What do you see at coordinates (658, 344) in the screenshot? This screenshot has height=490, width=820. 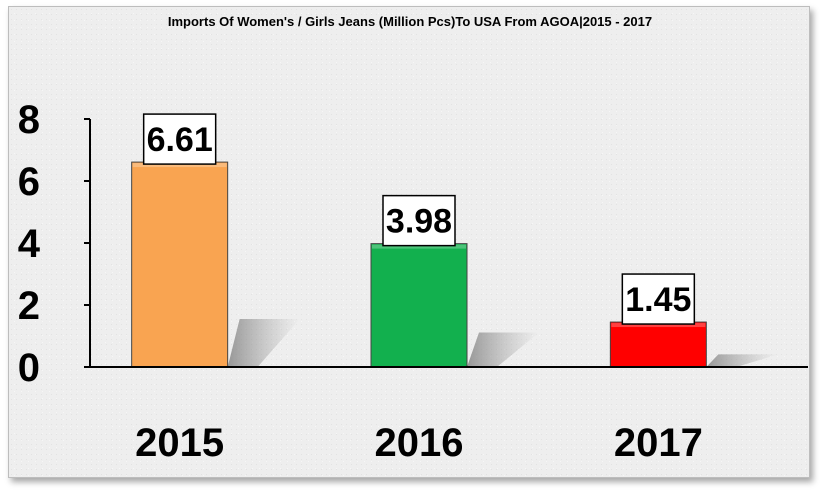 I see `bar-2017` at bounding box center [658, 344].